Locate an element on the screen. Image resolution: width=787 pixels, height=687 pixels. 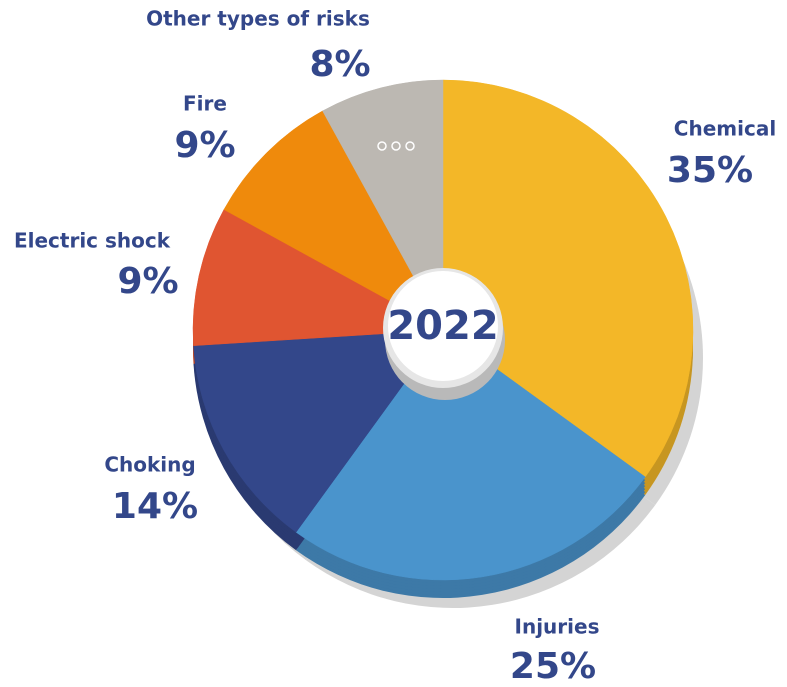
category-label: Electric shock is located at coordinates (92, 241).